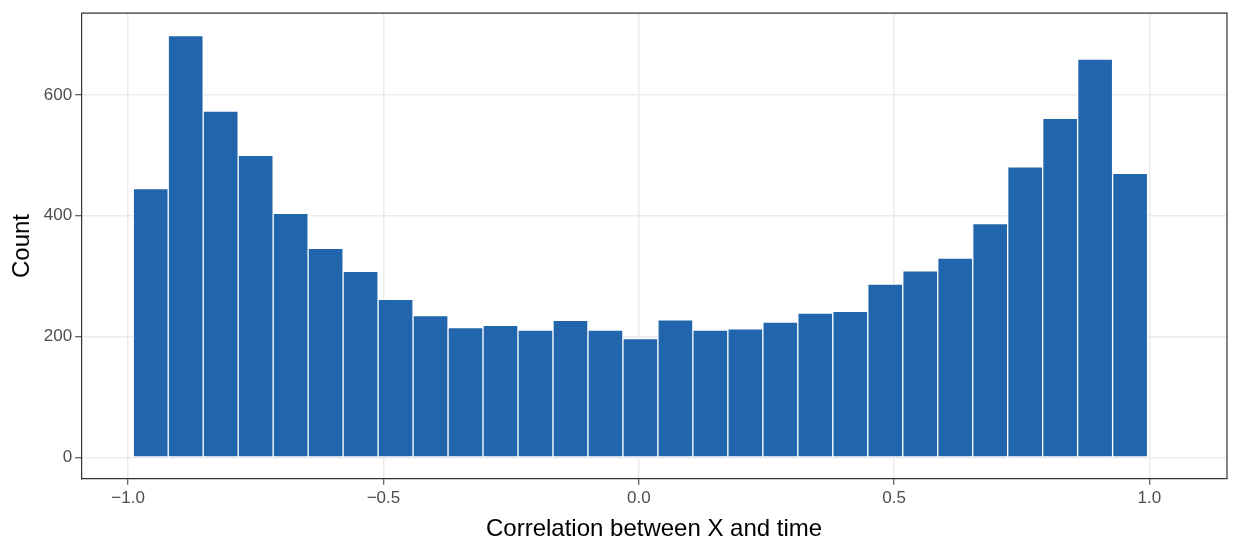 The width and height of the screenshot is (1235, 552). What do you see at coordinates (128, 497) in the screenshot?
I see `x-tick-label: −1.0` at bounding box center [128, 497].